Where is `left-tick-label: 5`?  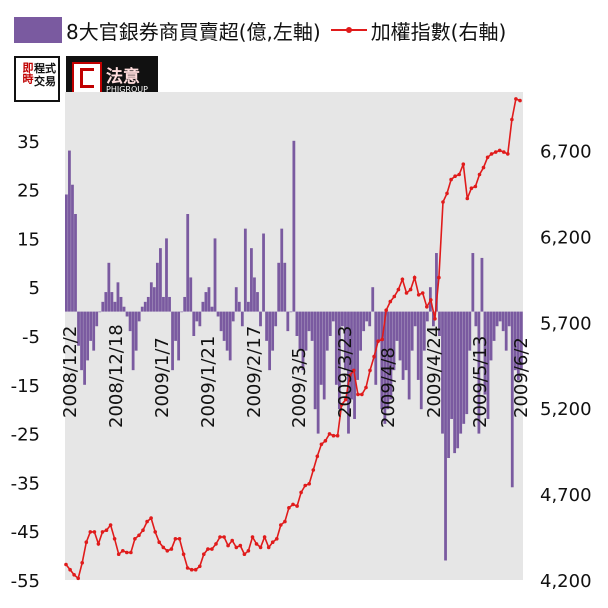
left-tick-label: 5 is located at coordinates (34, 288).